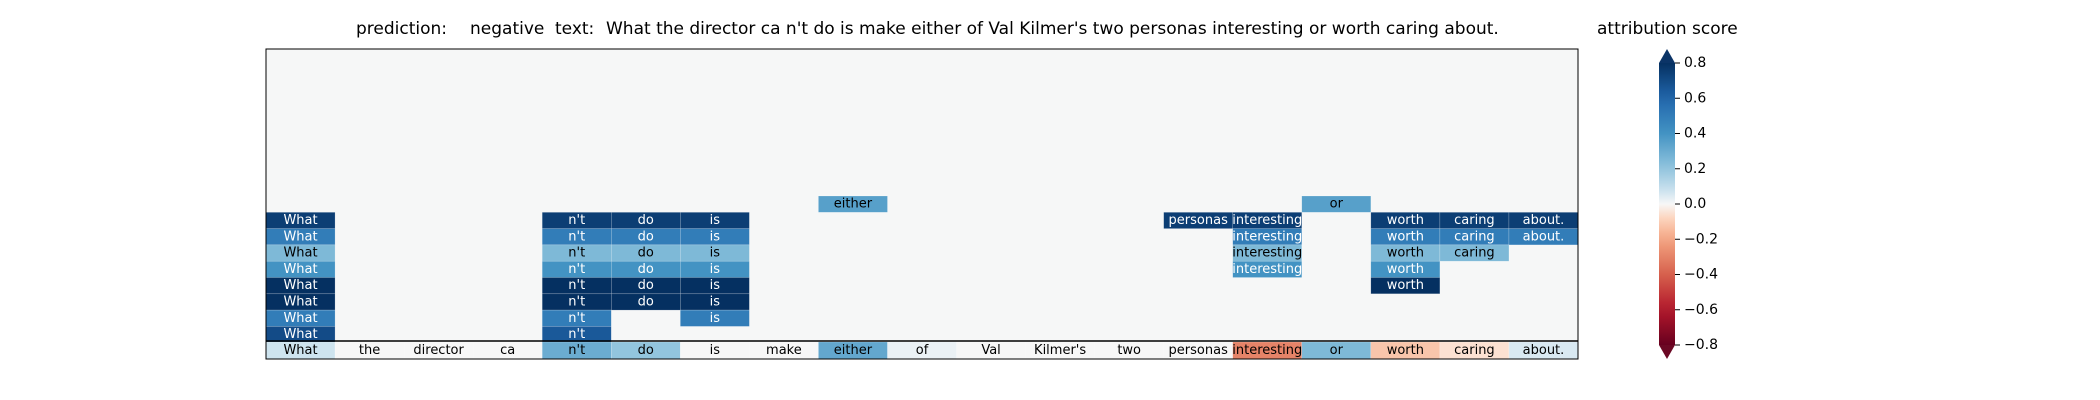 This screenshot has width=2100, height=400. What do you see at coordinates (507, 29) in the screenshot?
I see `prediction-value: negative` at bounding box center [507, 29].